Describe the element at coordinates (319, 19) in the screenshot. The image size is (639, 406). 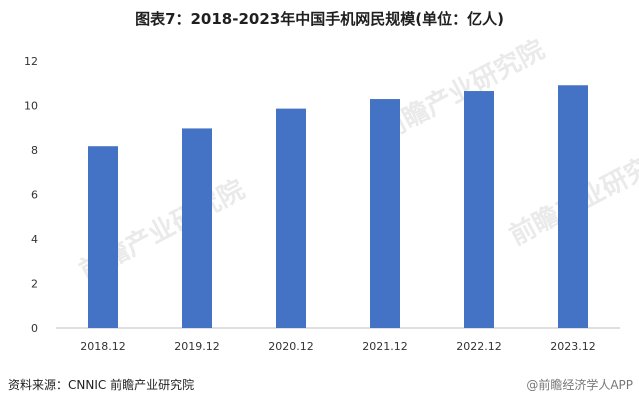
I see `chart-title: 图表7：2018-2023年中国手机网民规模(单位：亿人)` at that location.